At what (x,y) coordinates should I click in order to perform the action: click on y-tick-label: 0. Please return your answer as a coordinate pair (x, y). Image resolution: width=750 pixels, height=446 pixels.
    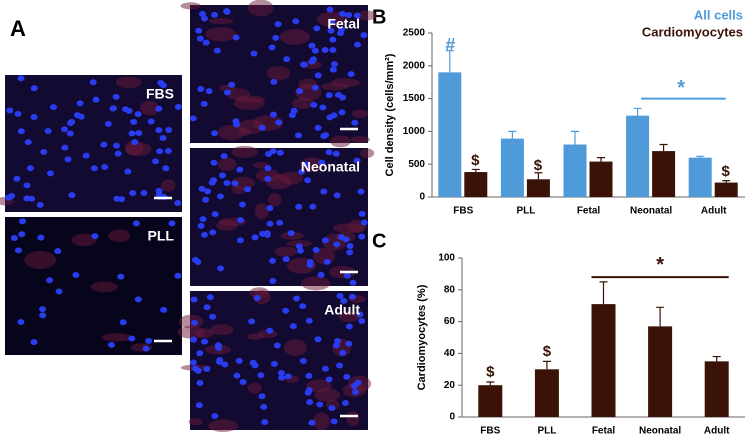
    Looking at the image, I should click on (422, 197).